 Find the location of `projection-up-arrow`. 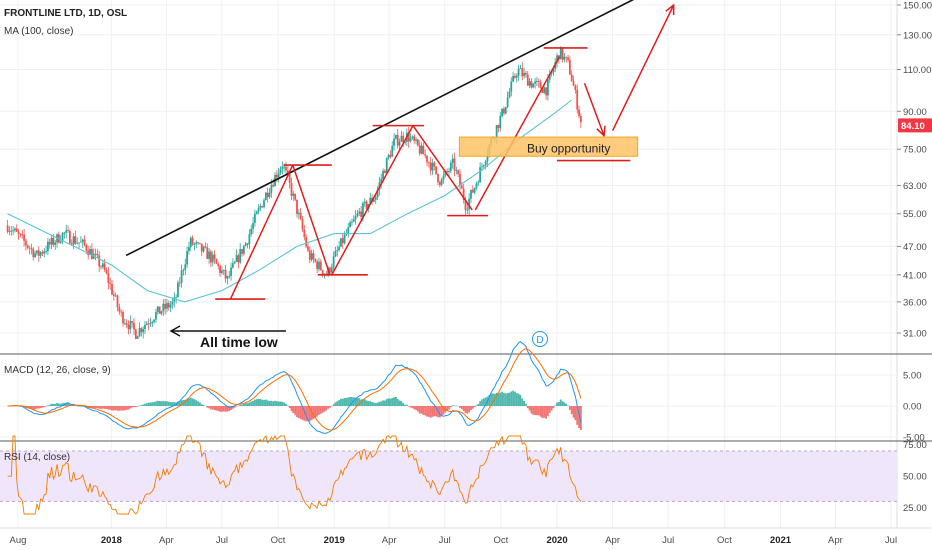

projection-up-arrow is located at coordinates (643, 67).